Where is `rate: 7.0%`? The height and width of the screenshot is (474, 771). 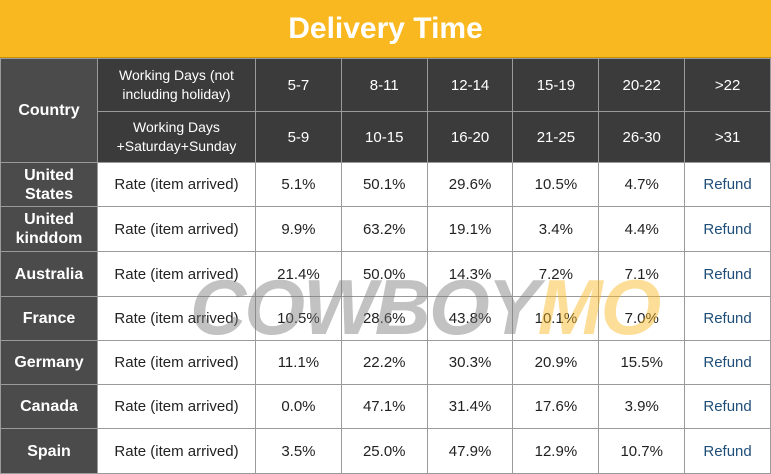
rate: 7.0% is located at coordinates (642, 318).